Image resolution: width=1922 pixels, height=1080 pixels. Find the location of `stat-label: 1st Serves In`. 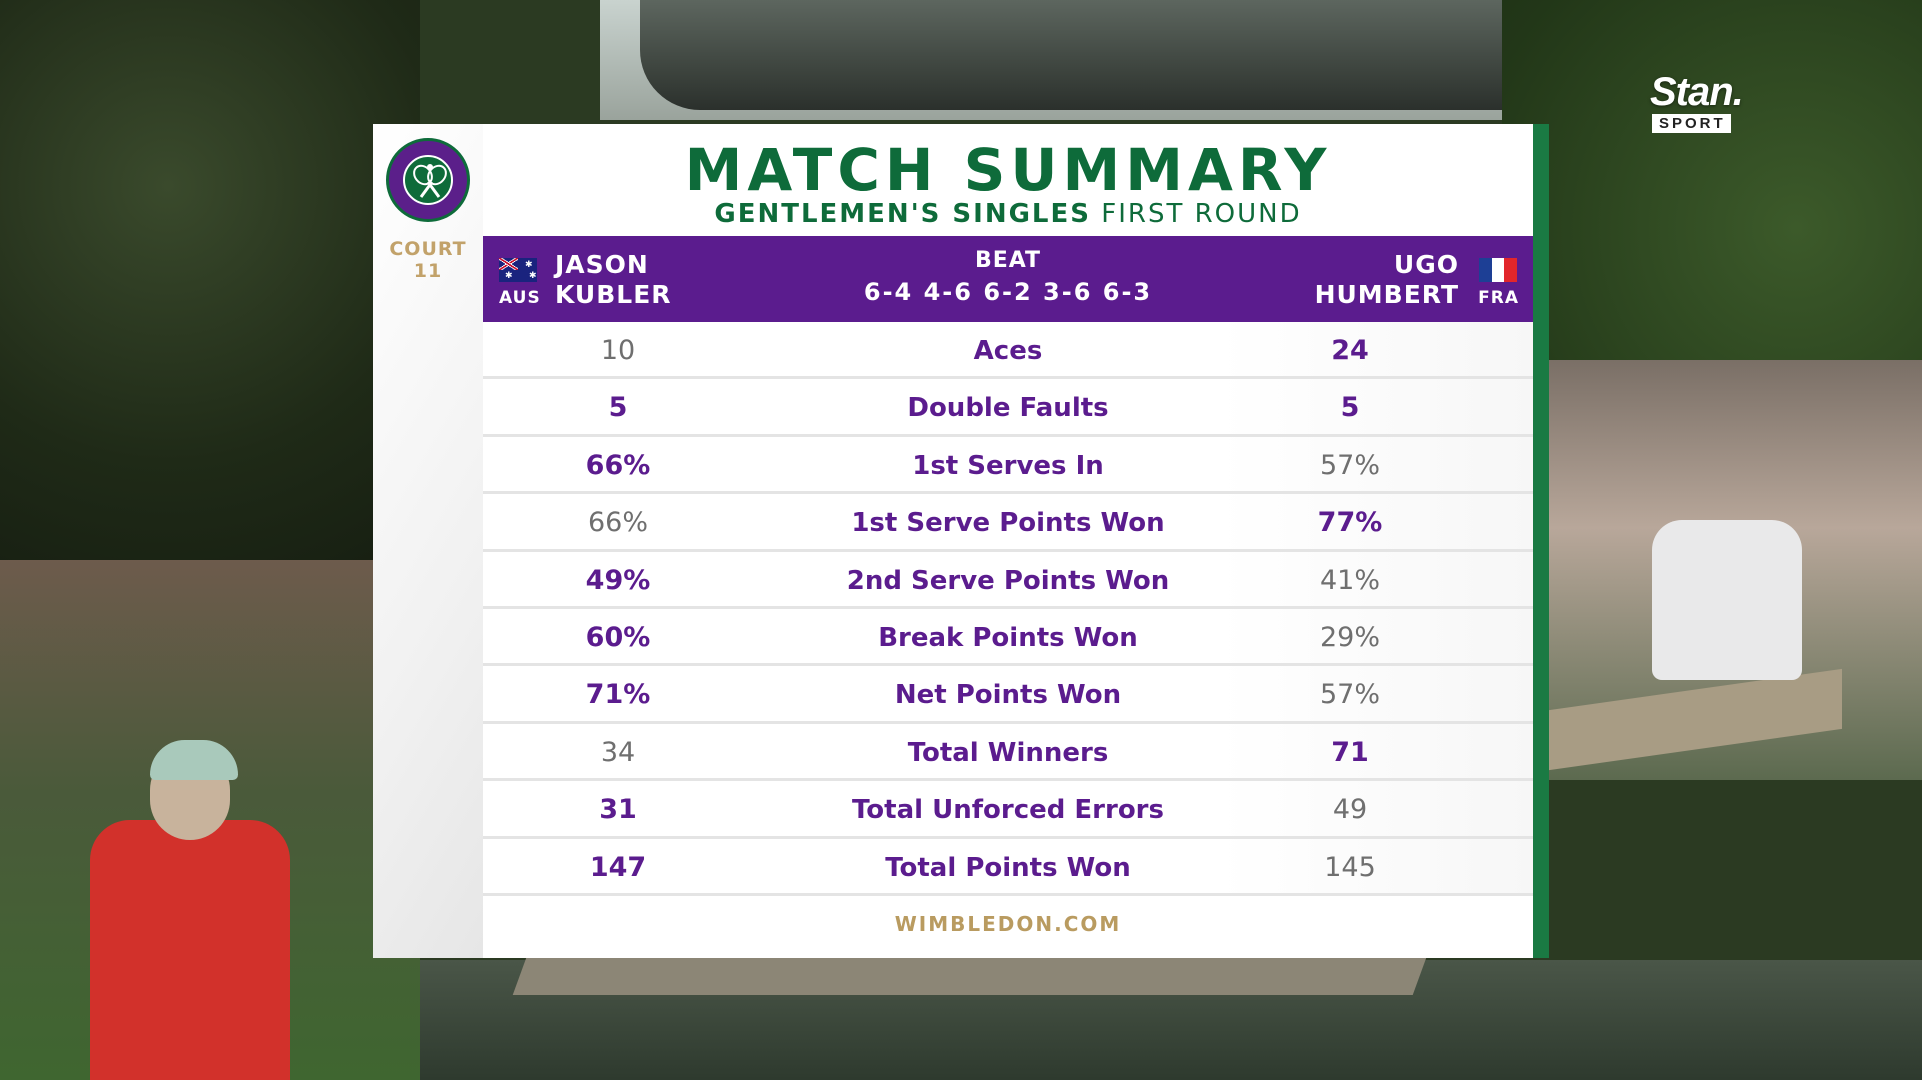

stat-label: 1st Serves In is located at coordinates (1008, 465).